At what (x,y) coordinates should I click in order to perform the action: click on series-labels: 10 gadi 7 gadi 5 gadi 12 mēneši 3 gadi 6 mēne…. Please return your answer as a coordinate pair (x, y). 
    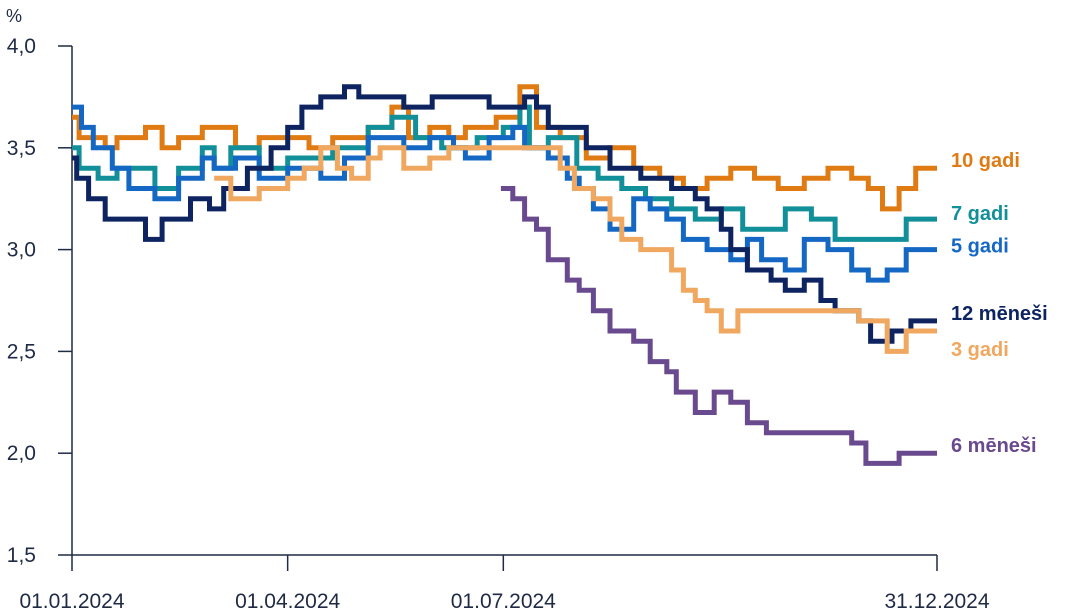
    Looking at the image, I should click on (999, 303).